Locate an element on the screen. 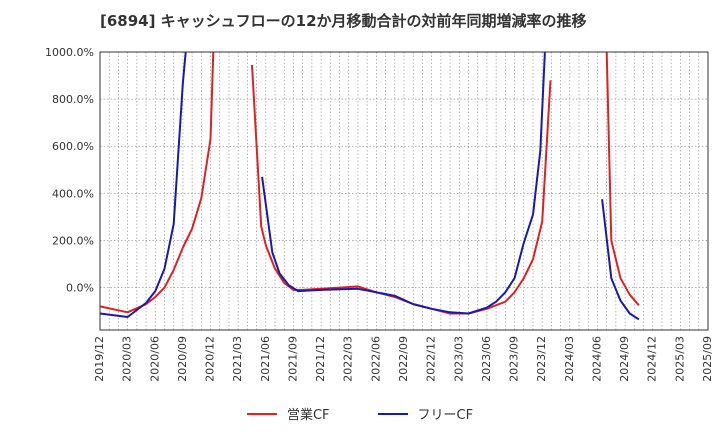 This screenshot has height=440, width=720. x-tick-label: 2024/03 is located at coordinates (569, 359).